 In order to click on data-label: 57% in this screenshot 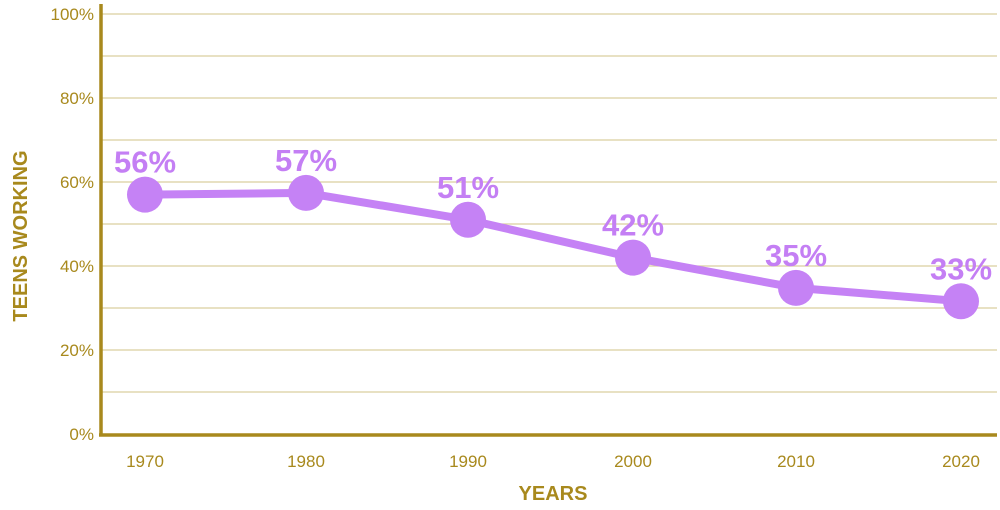, I will do `click(306, 160)`.